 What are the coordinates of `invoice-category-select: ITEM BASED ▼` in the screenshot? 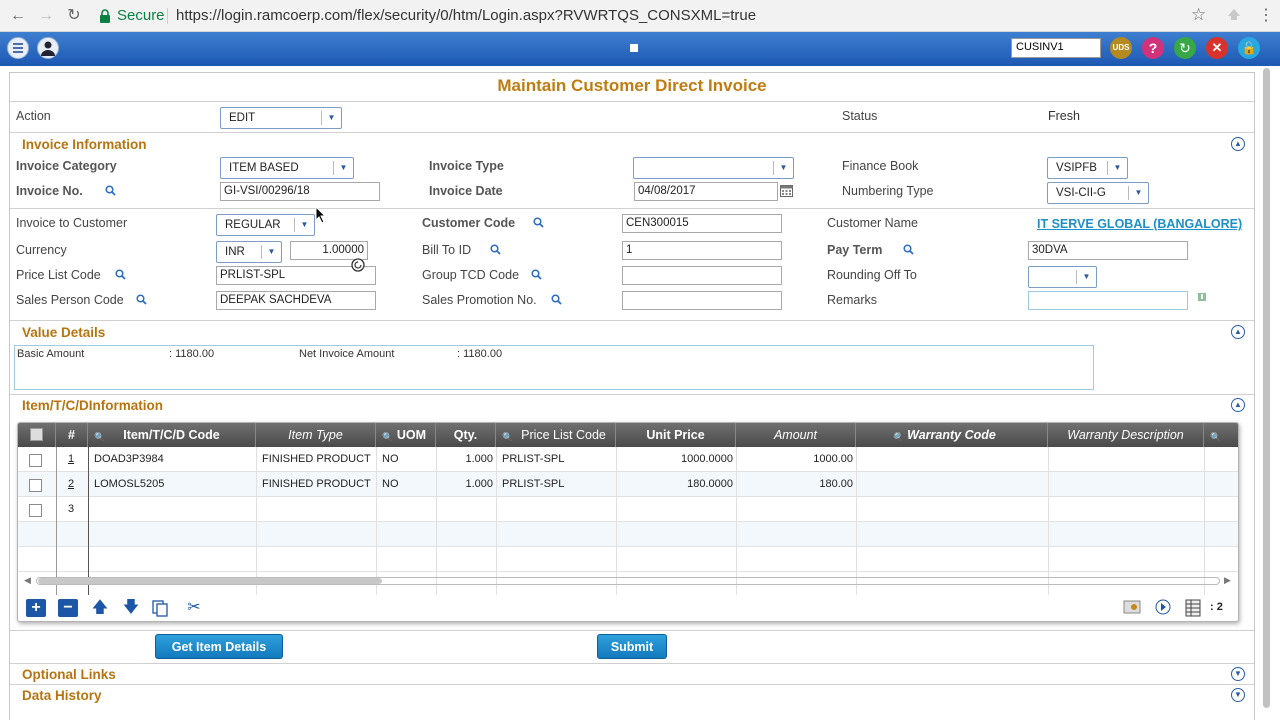 It's located at (287, 168).